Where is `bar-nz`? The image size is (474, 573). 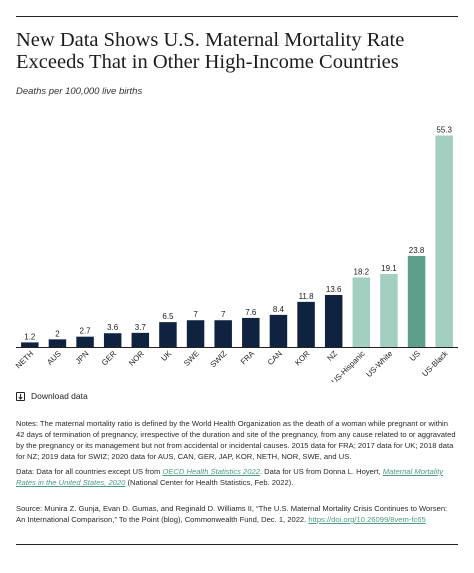
bar-nz is located at coordinates (333, 320).